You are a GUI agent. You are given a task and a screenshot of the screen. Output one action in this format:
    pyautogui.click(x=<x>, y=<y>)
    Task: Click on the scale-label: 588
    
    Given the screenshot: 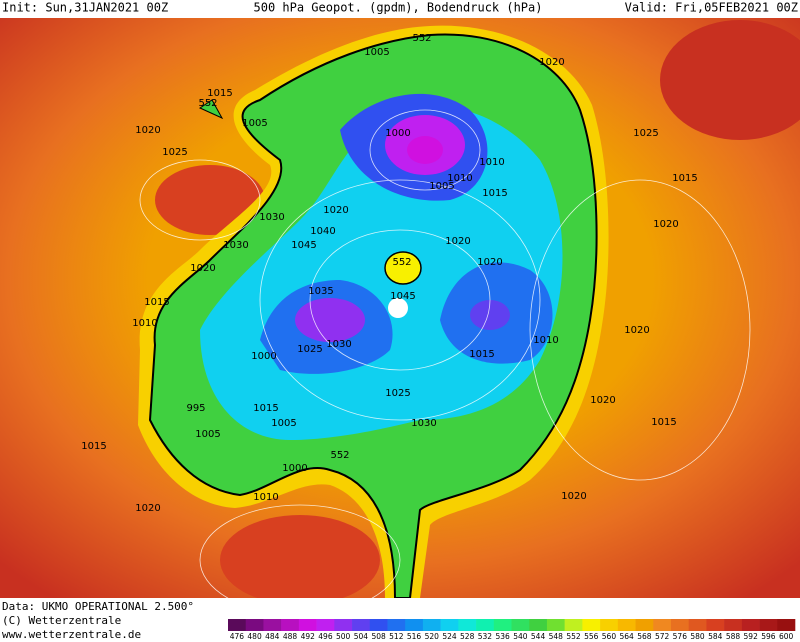 What is the action you would take?
    pyautogui.click(x=733, y=636)
    